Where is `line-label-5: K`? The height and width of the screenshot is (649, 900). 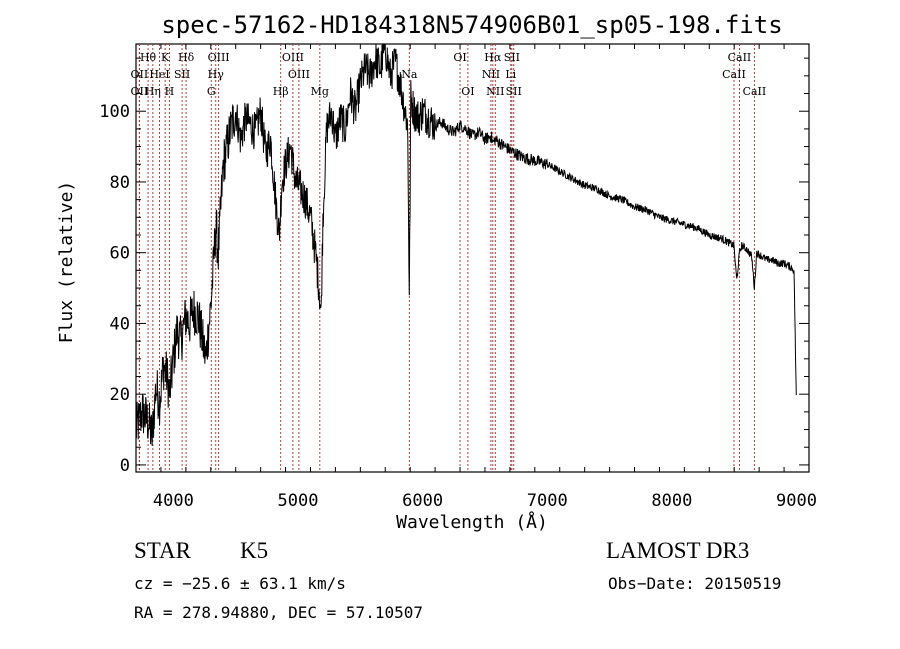
line-label-5: K is located at coordinates (165, 57).